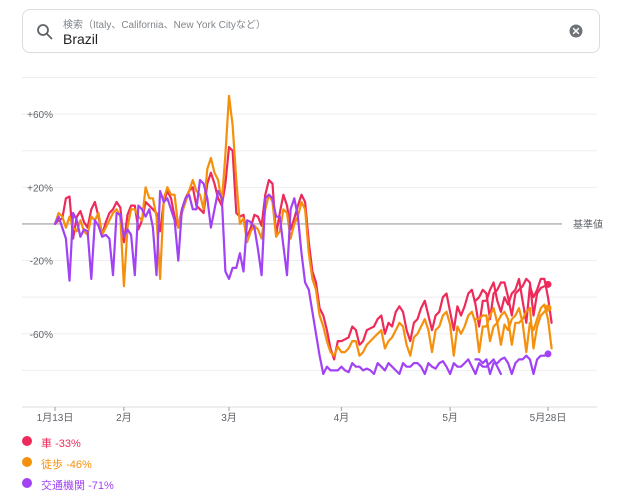 This screenshot has width=620, height=502. I want to click on y-tick-label: +20%, so click(40, 188).